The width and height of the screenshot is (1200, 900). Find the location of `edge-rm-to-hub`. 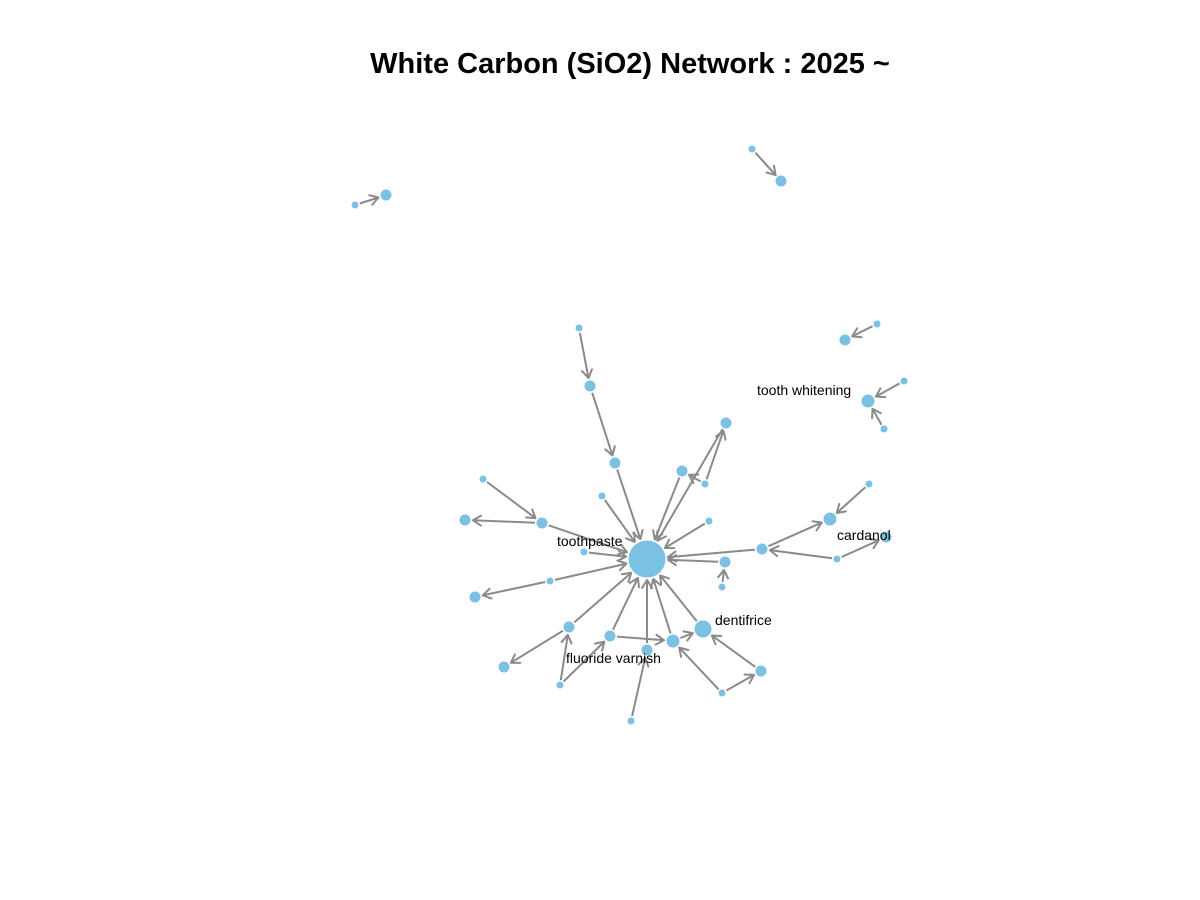

edge-rm-to-hub is located at coordinates (711, 555).